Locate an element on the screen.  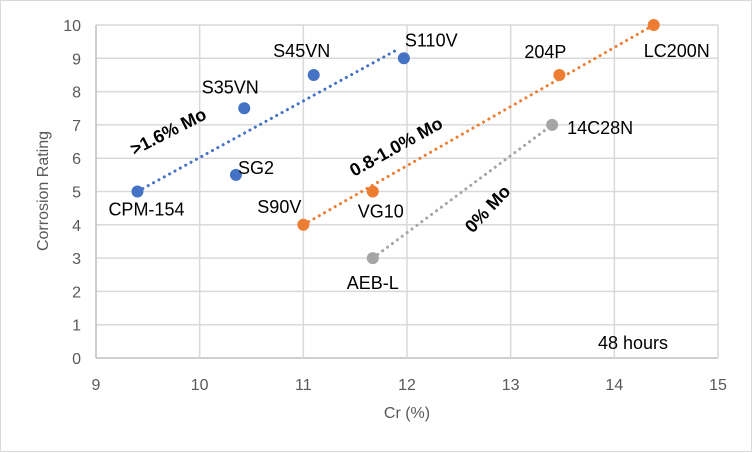
point-label: S90V is located at coordinates (279, 207).